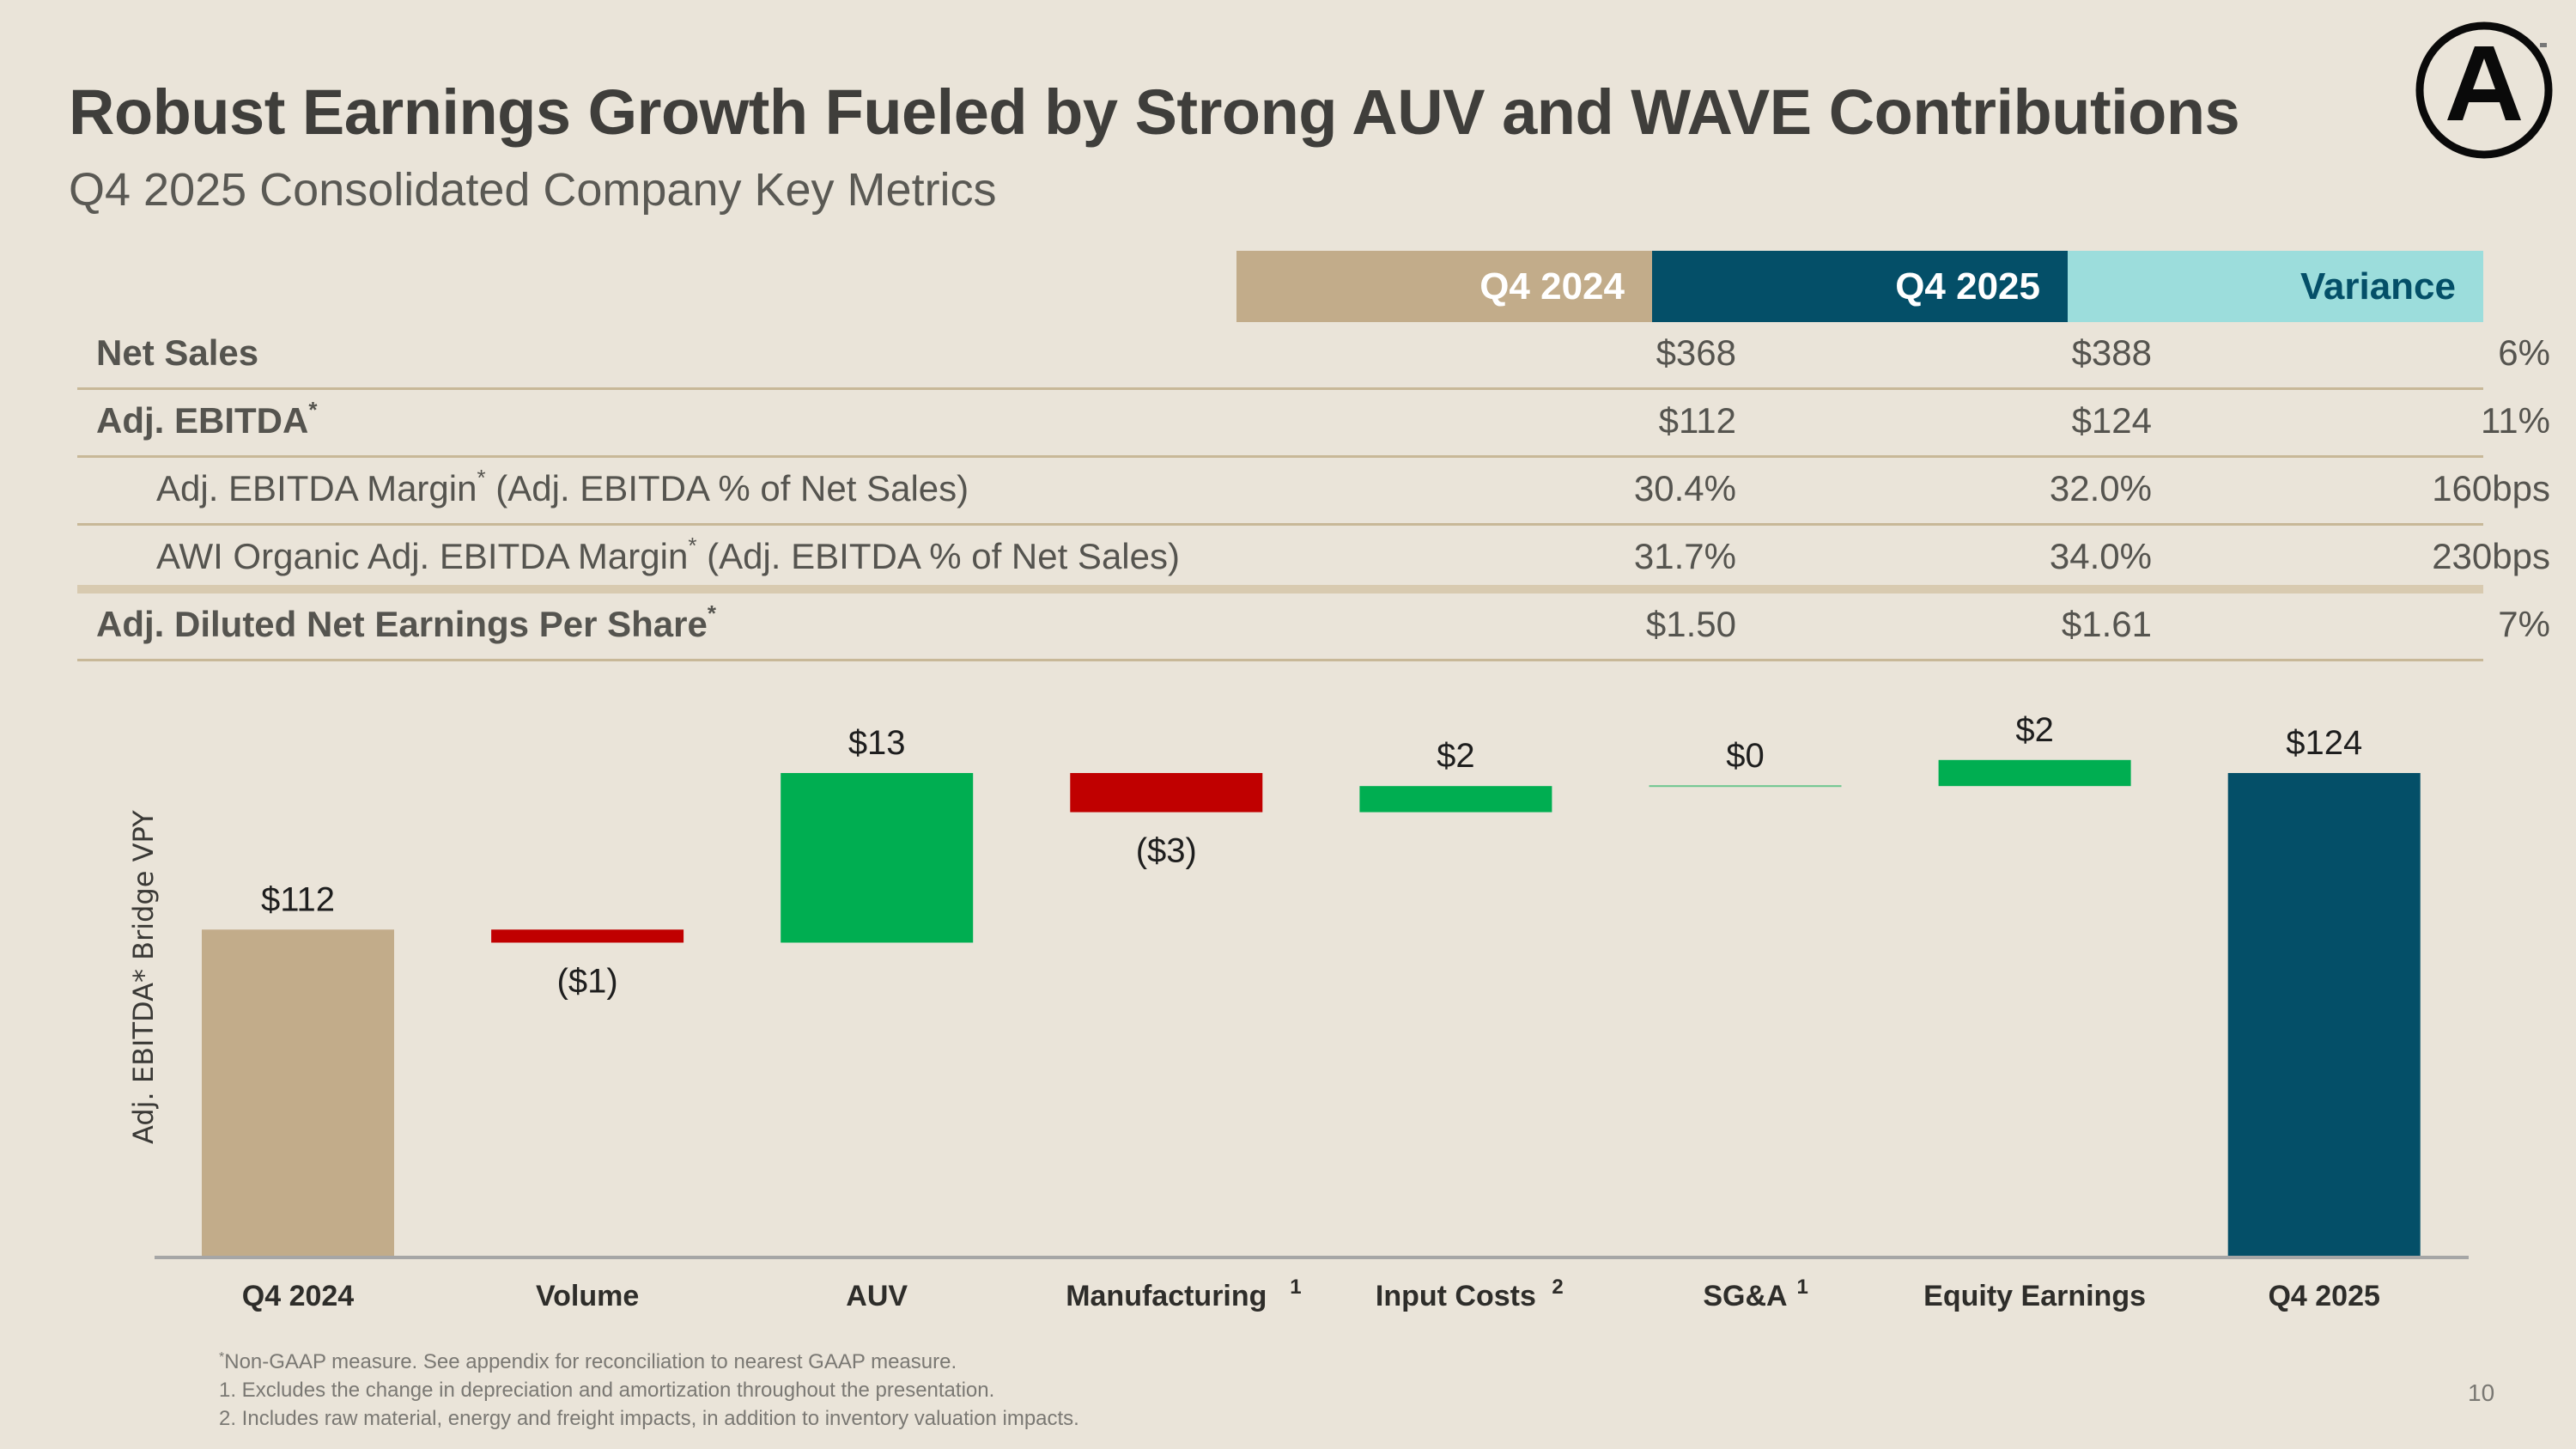 This screenshot has height=1449, width=2576. Describe the element at coordinates (2544, 45) in the screenshot. I see `trademark-mark` at that location.